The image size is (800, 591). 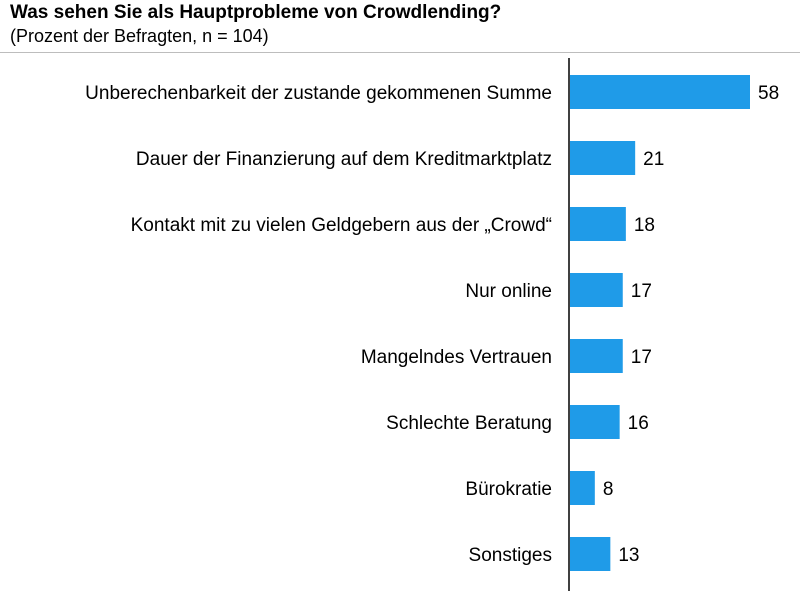 What do you see at coordinates (644, 225) in the screenshot?
I see `value-label: 18` at bounding box center [644, 225].